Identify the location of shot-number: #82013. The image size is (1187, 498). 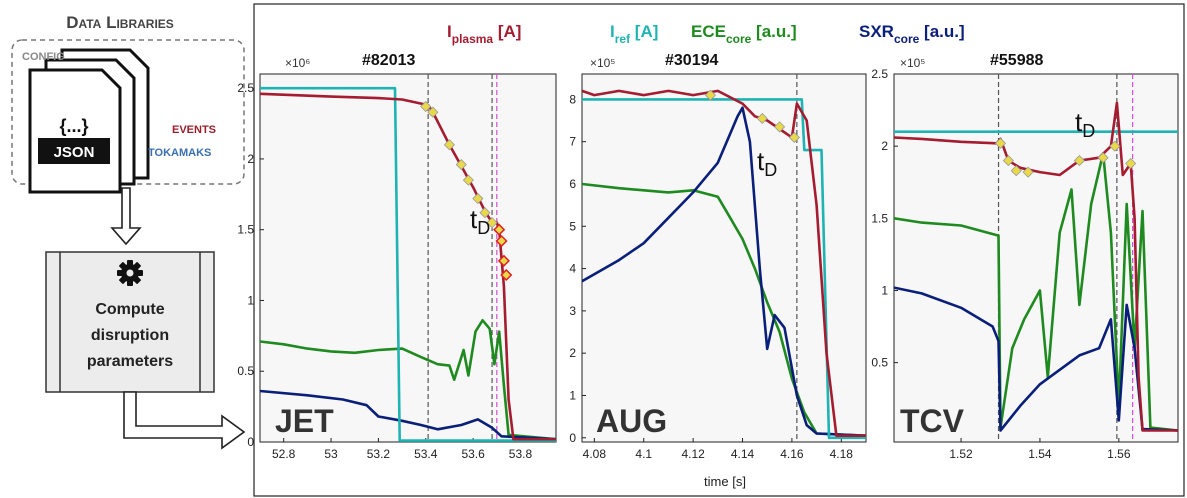
(388, 60).